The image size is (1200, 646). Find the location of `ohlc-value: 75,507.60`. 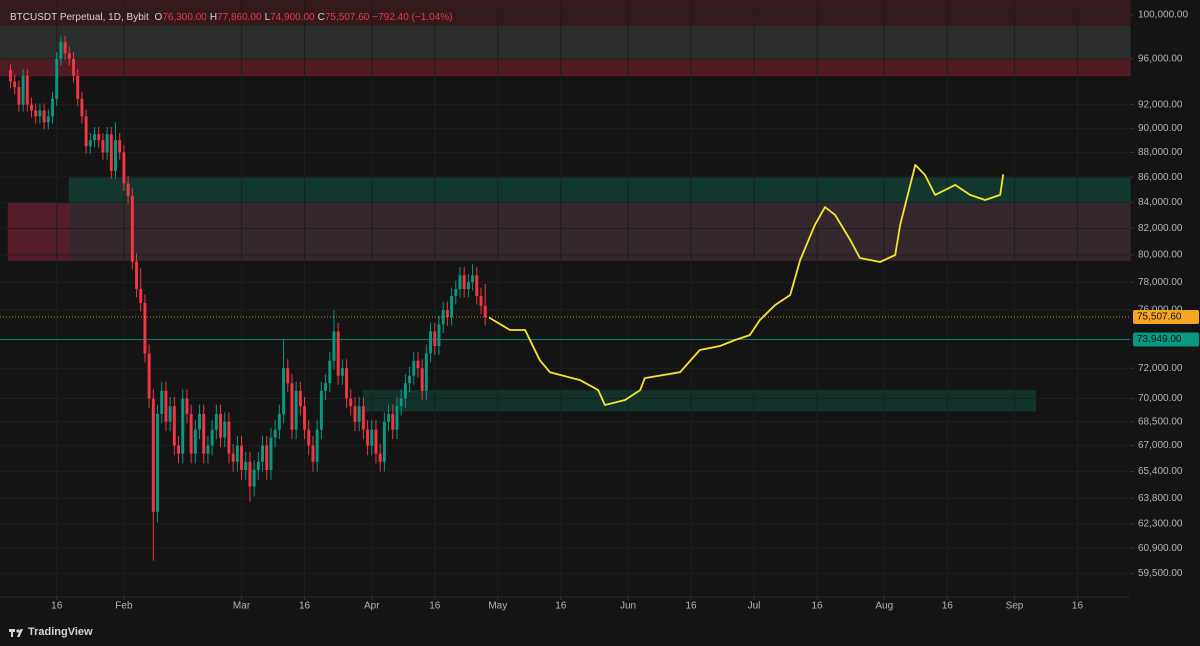

ohlc-value: 75,507.60 is located at coordinates (347, 17).